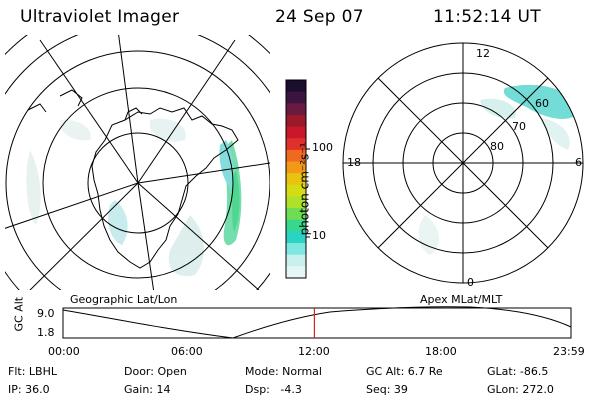  I want to click on mlt-label-0: 0, so click(470, 282).